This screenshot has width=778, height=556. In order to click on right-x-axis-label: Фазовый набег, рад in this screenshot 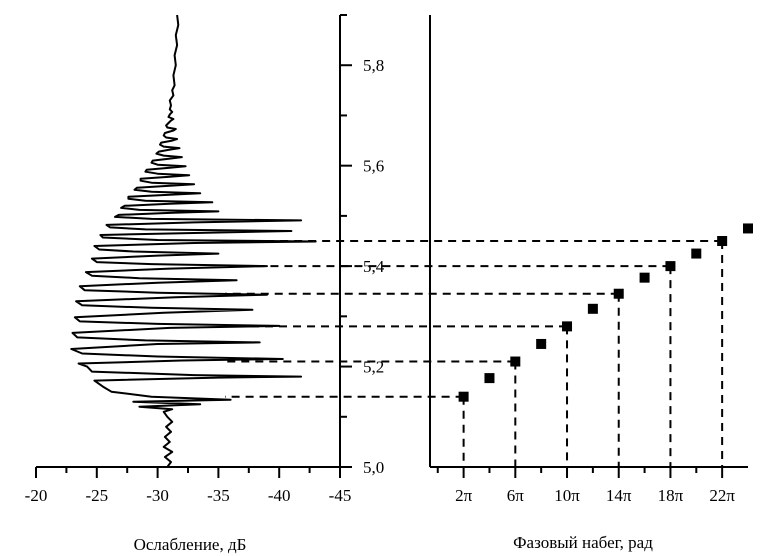, I will do `click(583, 542)`.